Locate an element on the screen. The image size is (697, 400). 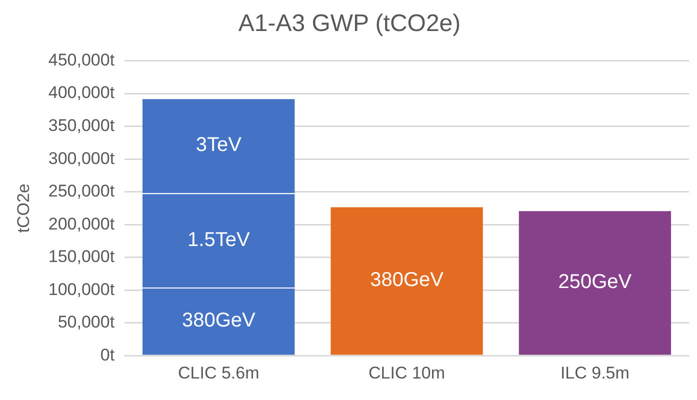
y-axis-title: tCO2e is located at coordinates (23, 208).